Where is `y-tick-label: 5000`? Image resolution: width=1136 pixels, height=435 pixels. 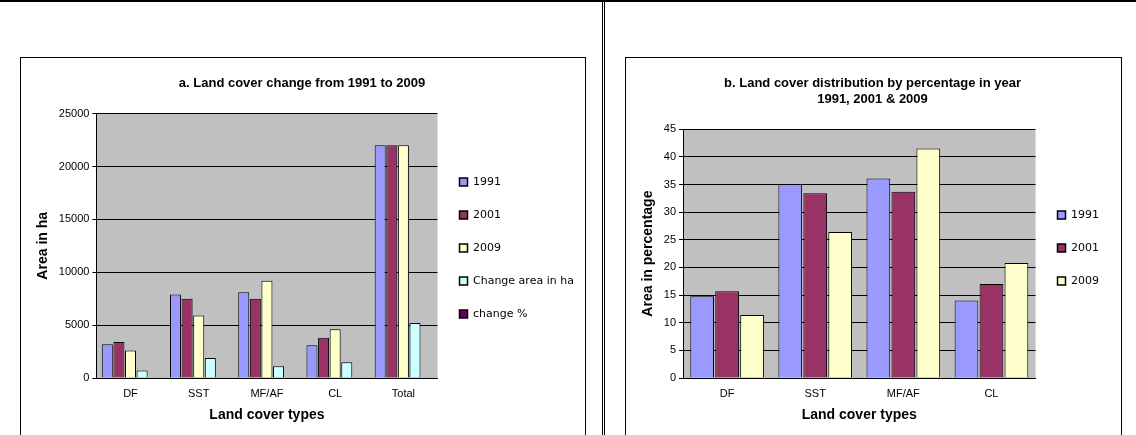 y-tick-label: 5000 is located at coordinates (77, 324).